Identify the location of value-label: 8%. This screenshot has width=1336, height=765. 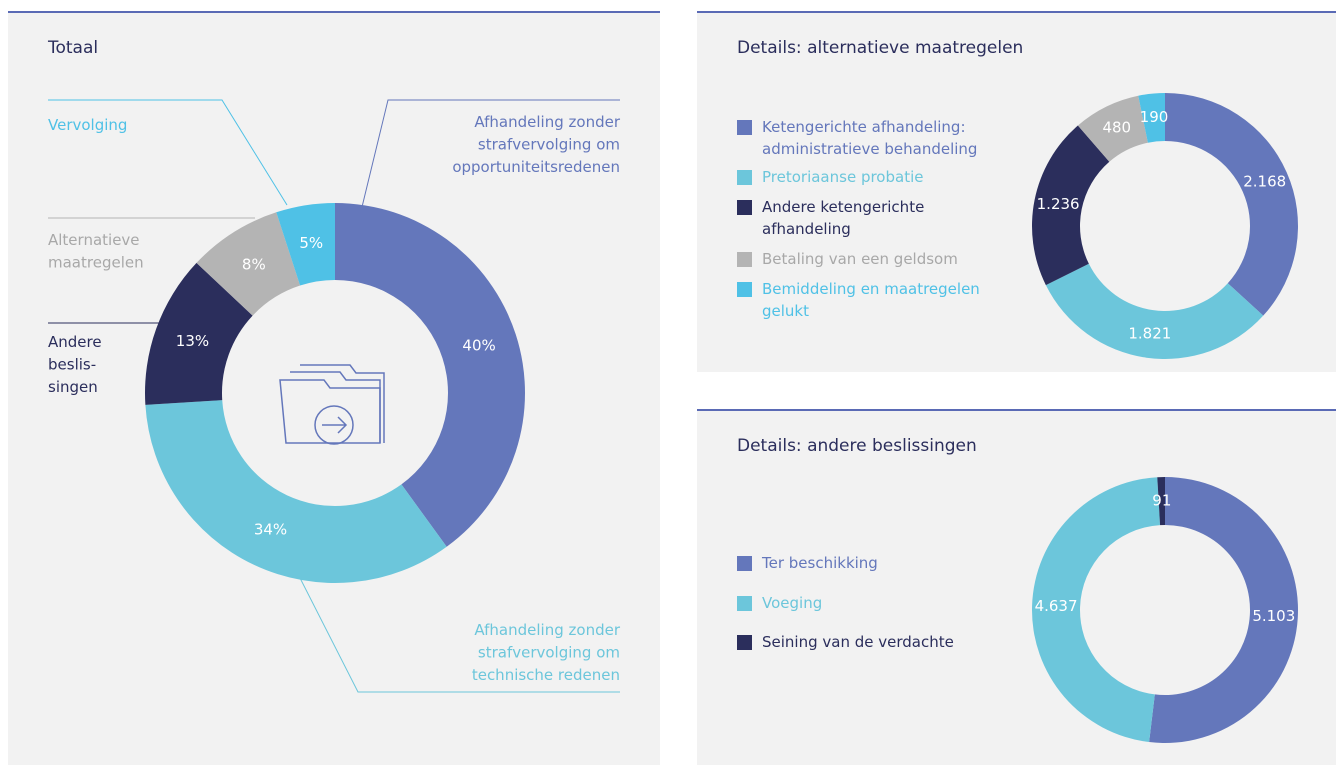
(254, 265).